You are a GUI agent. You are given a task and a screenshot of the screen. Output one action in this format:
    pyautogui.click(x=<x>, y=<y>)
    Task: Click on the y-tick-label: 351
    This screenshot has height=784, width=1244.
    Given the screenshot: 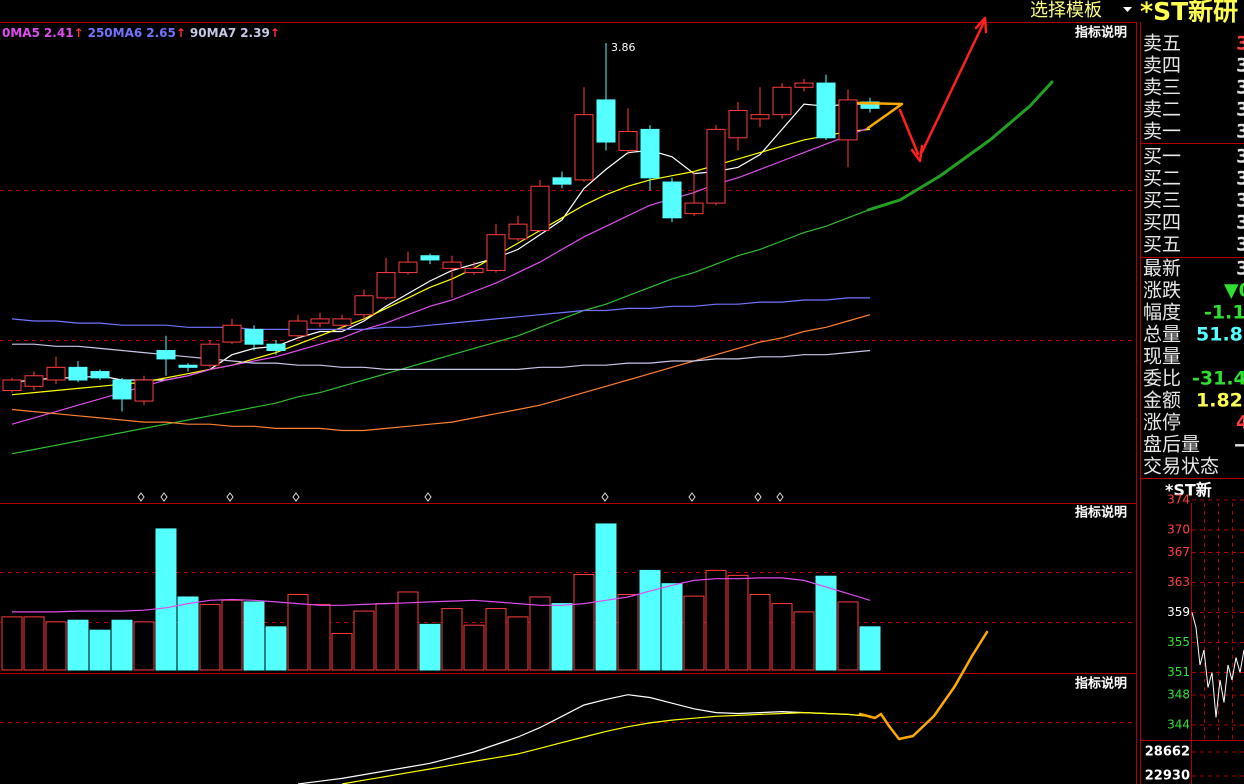 What is the action you would take?
    pyautogui.click(x=1178, y=672)
    